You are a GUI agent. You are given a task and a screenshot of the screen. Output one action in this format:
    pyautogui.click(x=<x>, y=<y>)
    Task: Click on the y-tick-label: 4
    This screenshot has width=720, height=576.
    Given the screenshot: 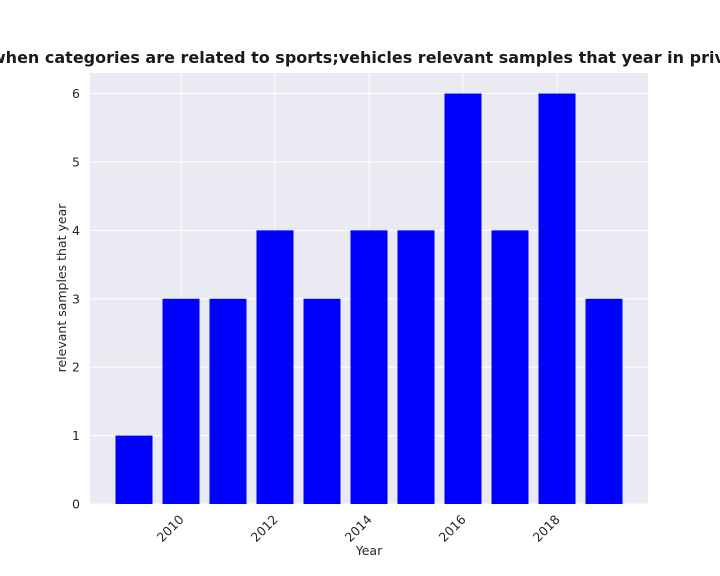 What is the action you would take?
    pyautogui.click(x=76, y=230)
    